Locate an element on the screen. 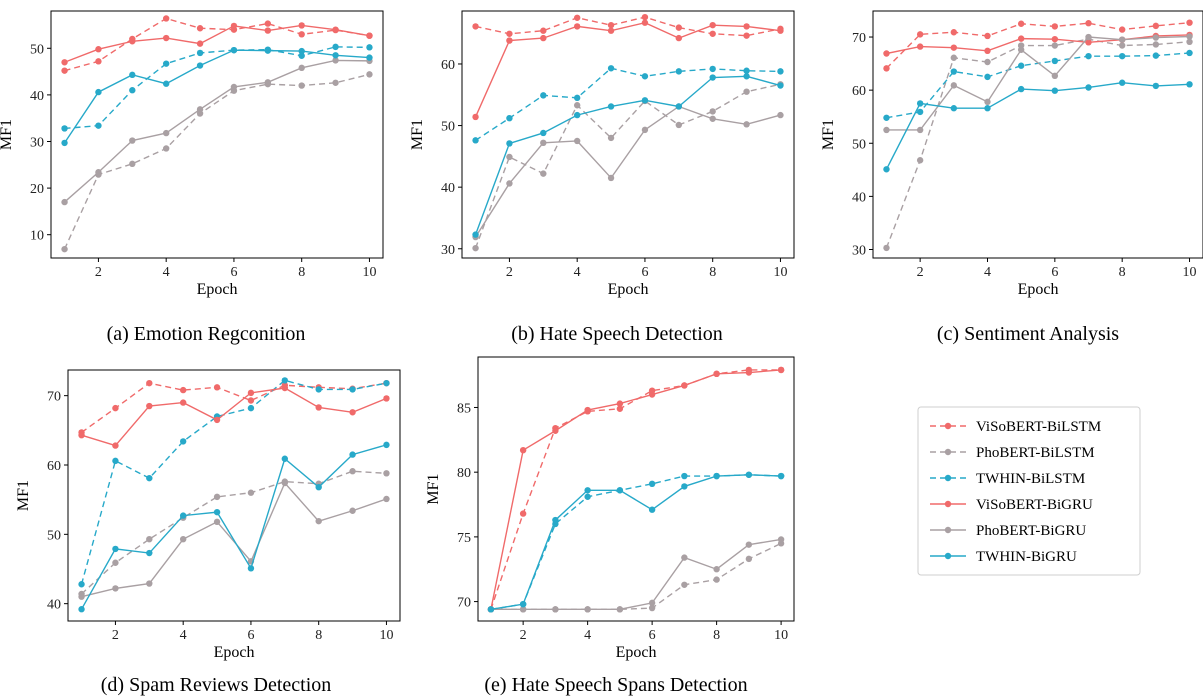 The image size is (1203, 699). y-tick-label: 30 is located at coordinates (37, 142).